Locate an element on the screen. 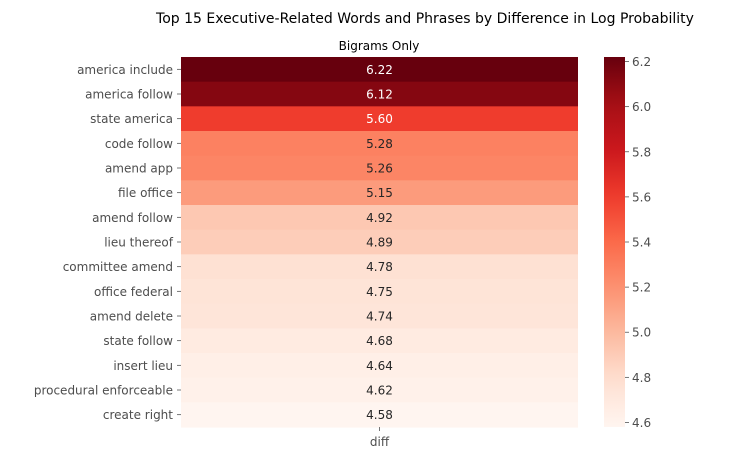 This screenshot has width=751, height=461. chart-subtitle: Bigrams Only is located at coordinates (379, 46).